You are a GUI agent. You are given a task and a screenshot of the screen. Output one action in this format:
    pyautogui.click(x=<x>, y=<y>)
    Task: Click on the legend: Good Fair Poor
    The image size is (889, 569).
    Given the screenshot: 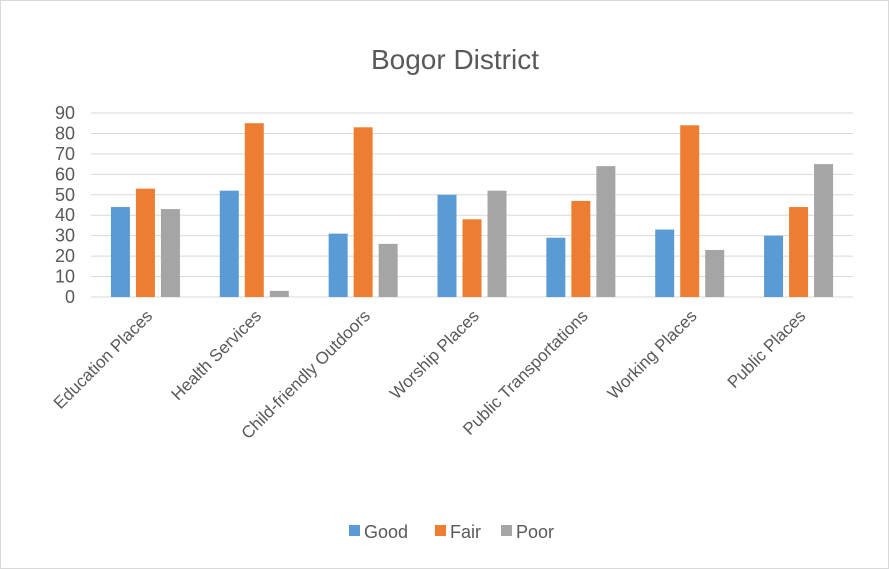 What is the action you would take?
    pyautogui.click(x=451, y=532)
    